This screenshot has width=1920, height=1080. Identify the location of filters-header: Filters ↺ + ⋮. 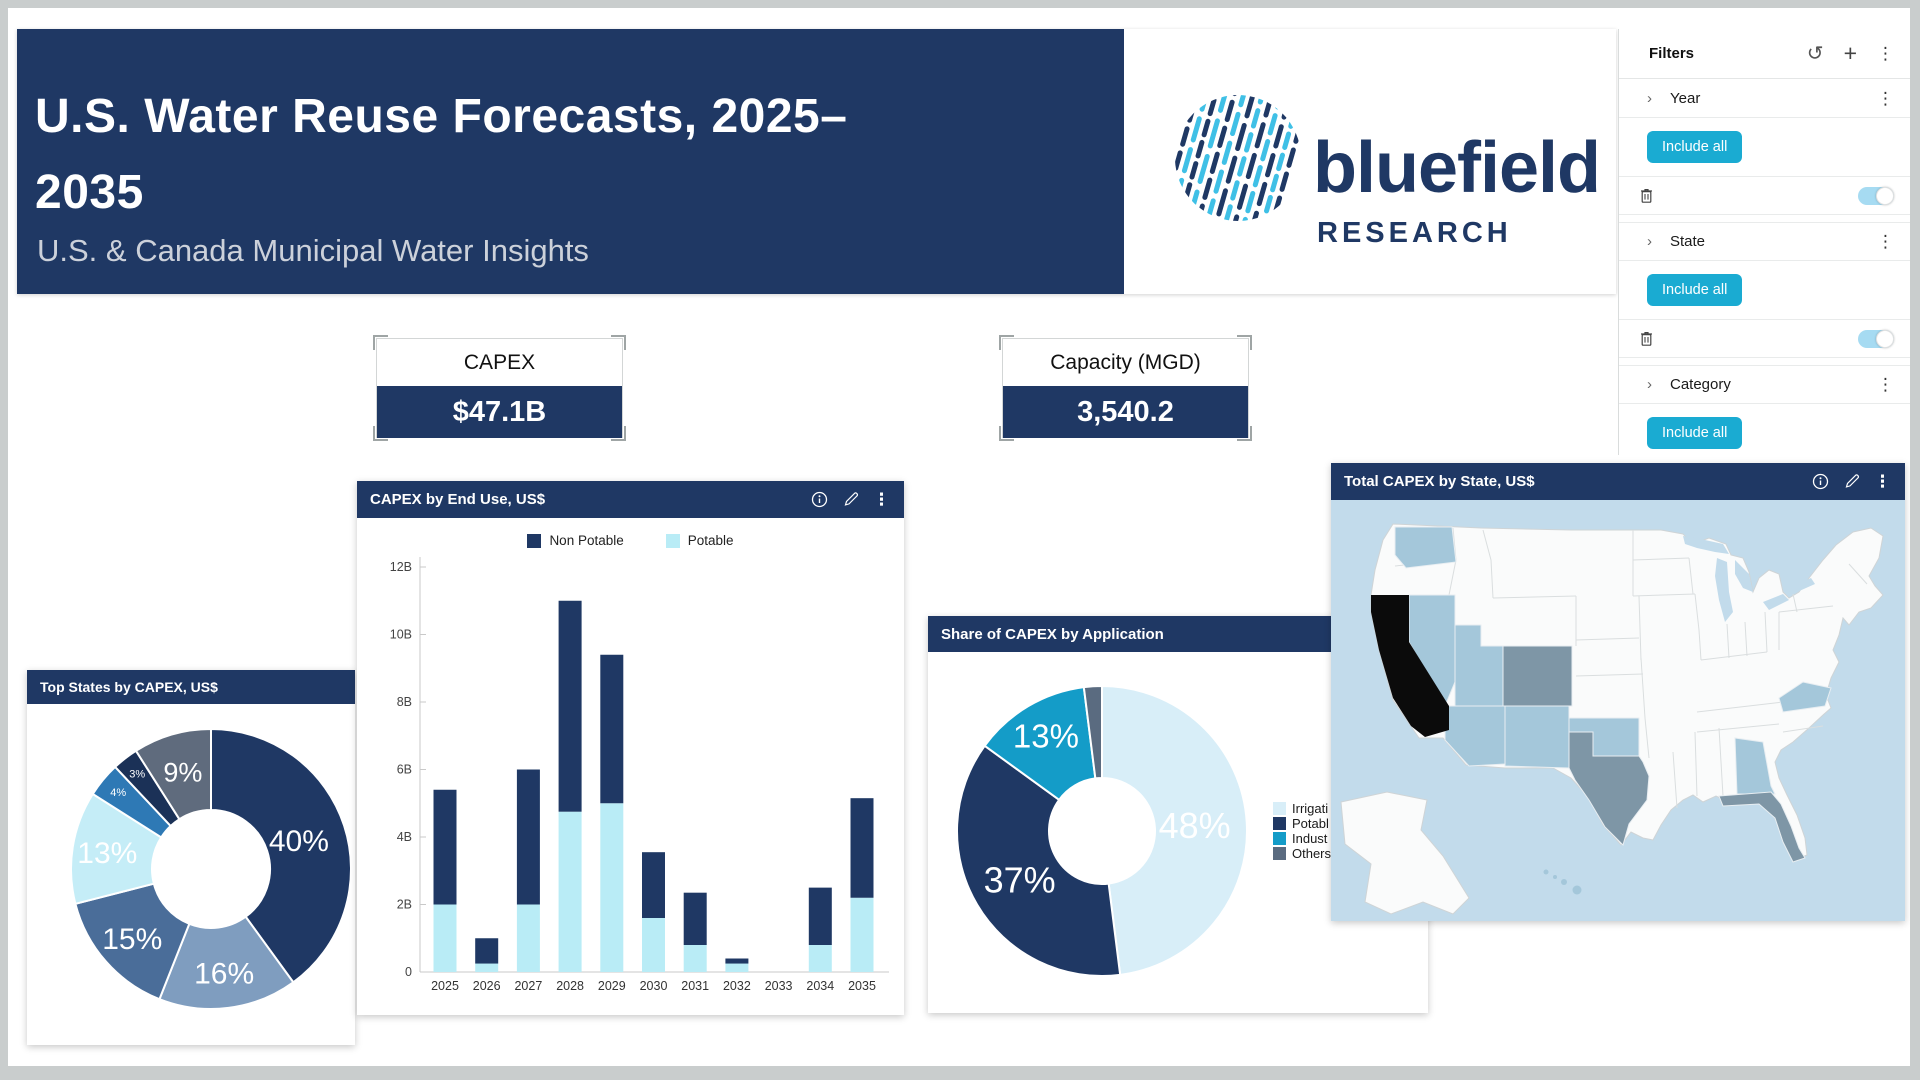
(1764, 54).